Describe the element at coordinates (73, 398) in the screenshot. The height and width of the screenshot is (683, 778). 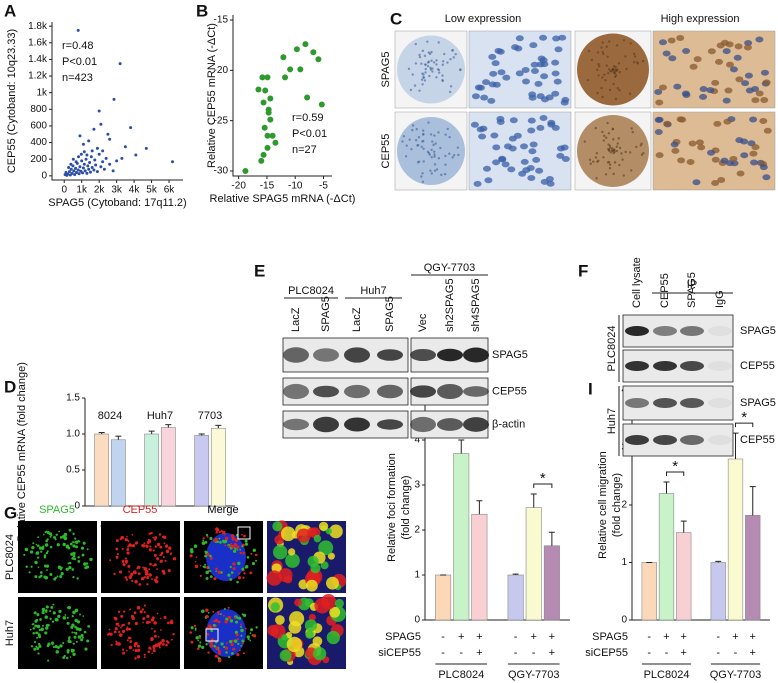
I see `y-tick-label: 1.5` at that location.